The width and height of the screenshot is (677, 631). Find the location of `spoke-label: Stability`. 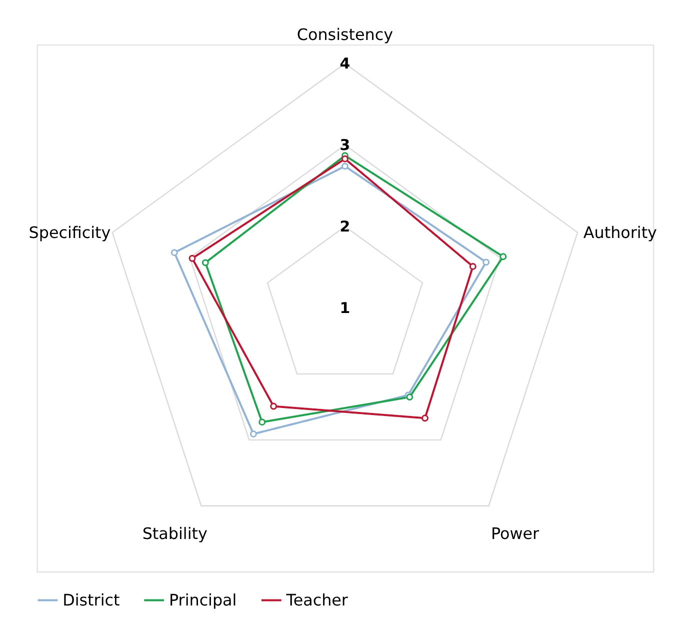

spoke-label: Stability is located at coordinates (175, 533).